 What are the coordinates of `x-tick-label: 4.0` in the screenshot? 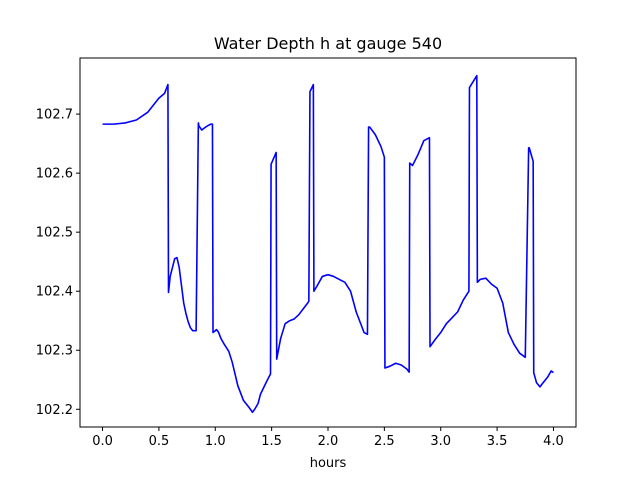 It's located at (553, 441).